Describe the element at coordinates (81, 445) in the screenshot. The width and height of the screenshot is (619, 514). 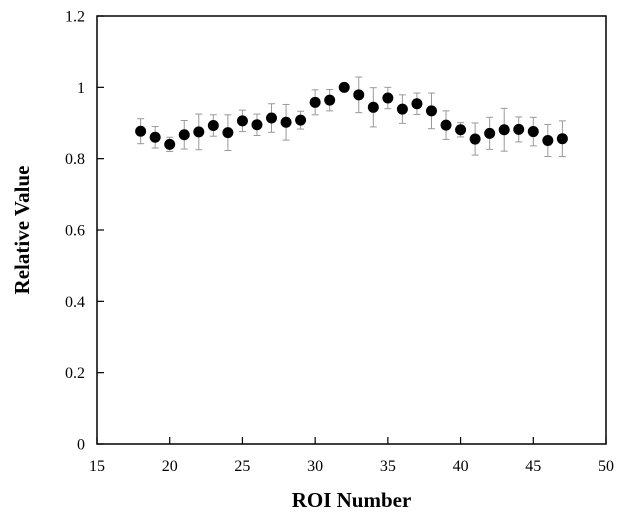
I see `y-tick-label: 0` at that location.